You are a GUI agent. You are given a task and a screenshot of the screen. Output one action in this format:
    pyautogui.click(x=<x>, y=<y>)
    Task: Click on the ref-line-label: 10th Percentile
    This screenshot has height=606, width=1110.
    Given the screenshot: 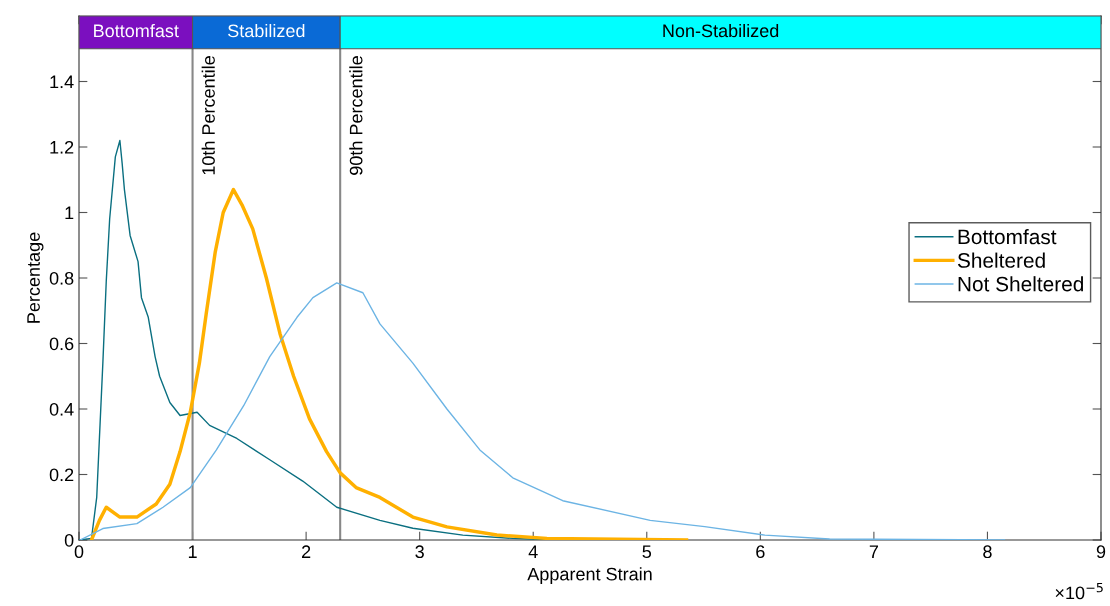 What is the action you would take?
    pyautogui.click(x=208, y=115)
    